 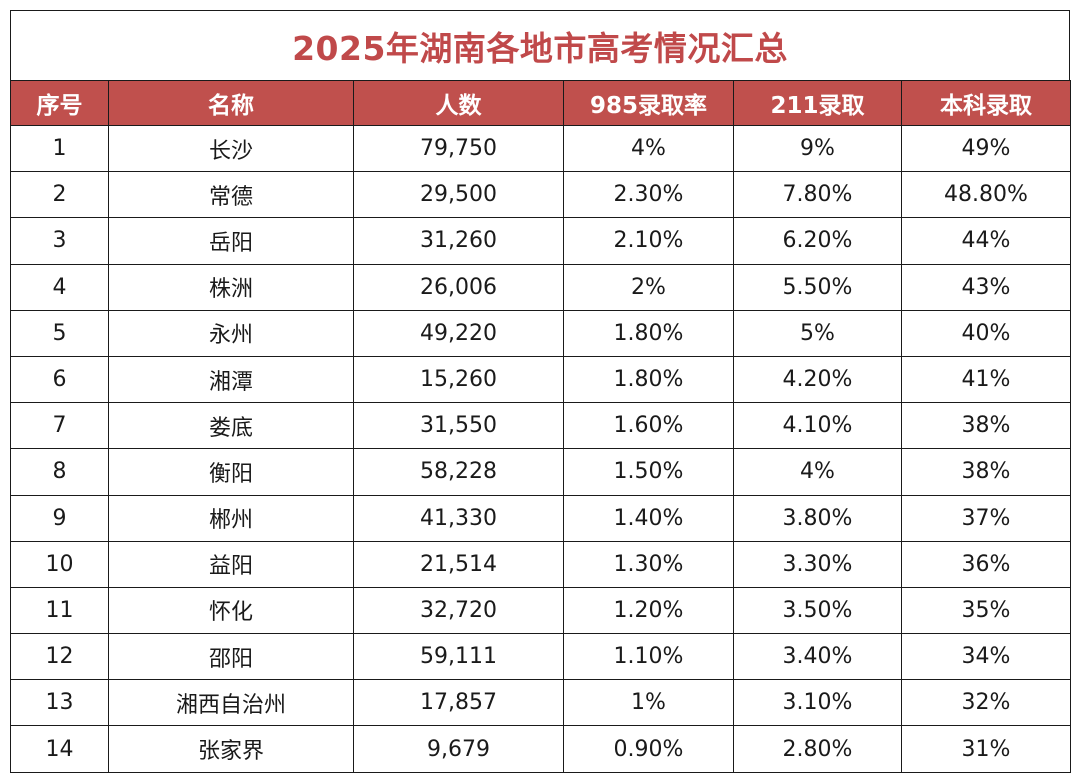 I want to click on cell-211-rate: 3.10%, so click(x=817, y=703).